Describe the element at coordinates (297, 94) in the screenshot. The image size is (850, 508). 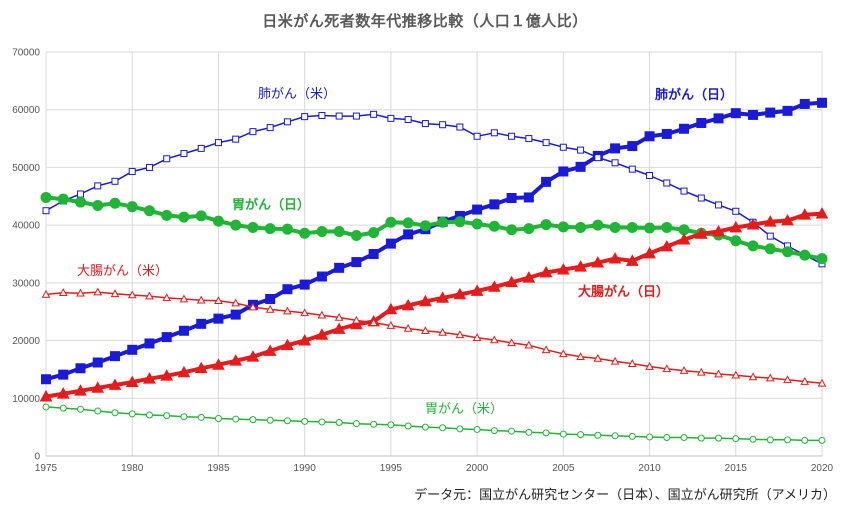
I see `series-label-lung-us: 肺がん（米）` at that location.